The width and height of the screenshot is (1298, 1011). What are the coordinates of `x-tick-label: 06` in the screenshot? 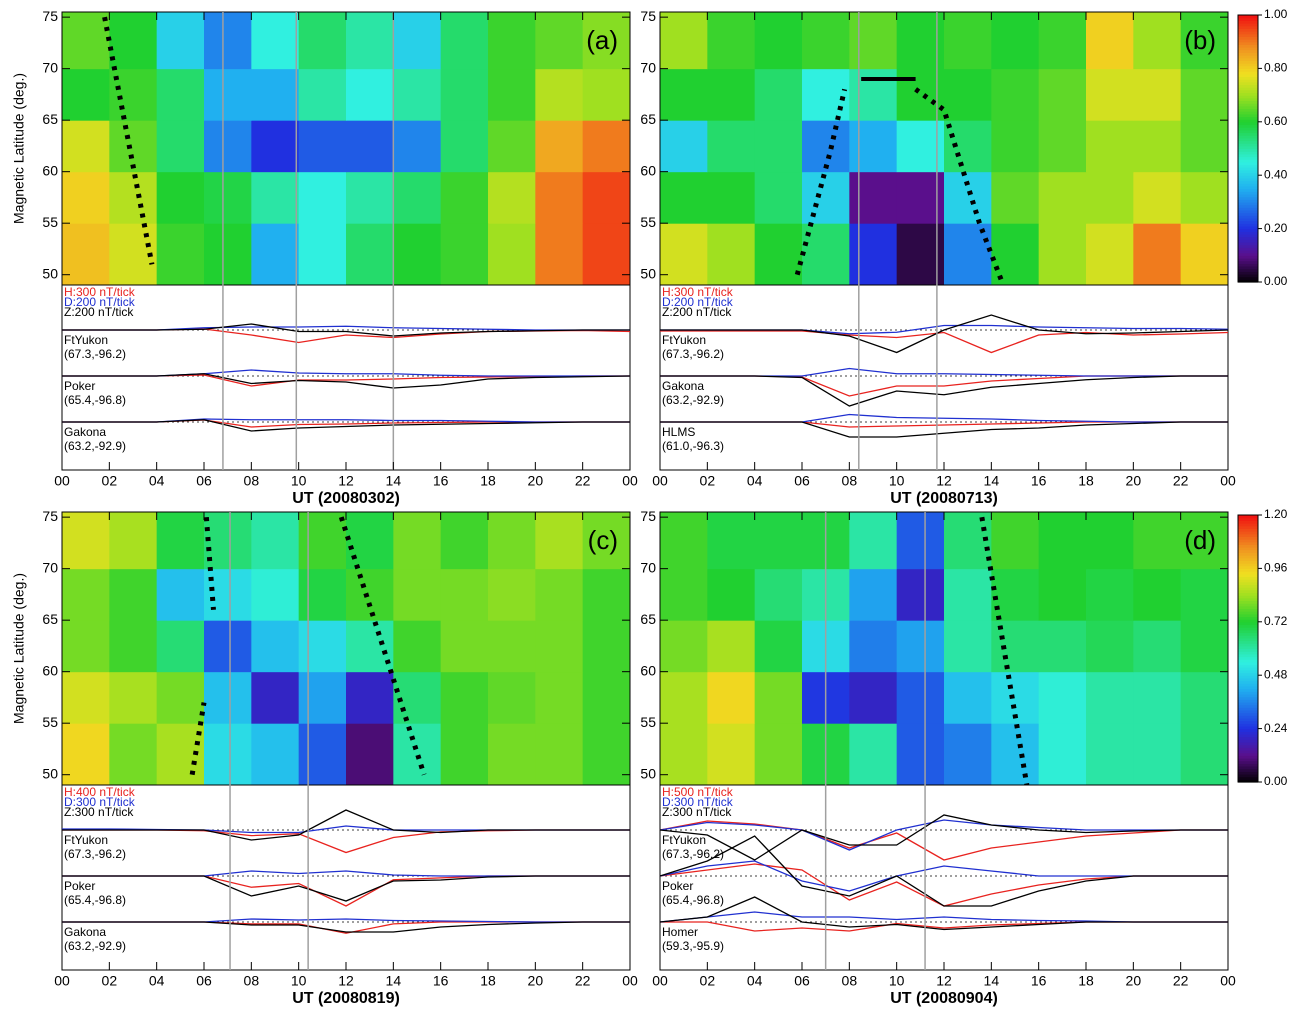 It's located at (802, 981).